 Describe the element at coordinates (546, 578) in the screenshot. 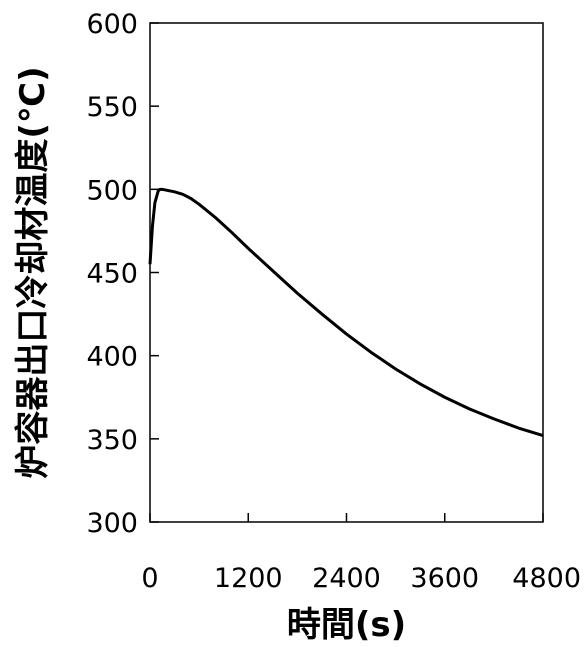

I see `x-tick-label: 4800` at that location.